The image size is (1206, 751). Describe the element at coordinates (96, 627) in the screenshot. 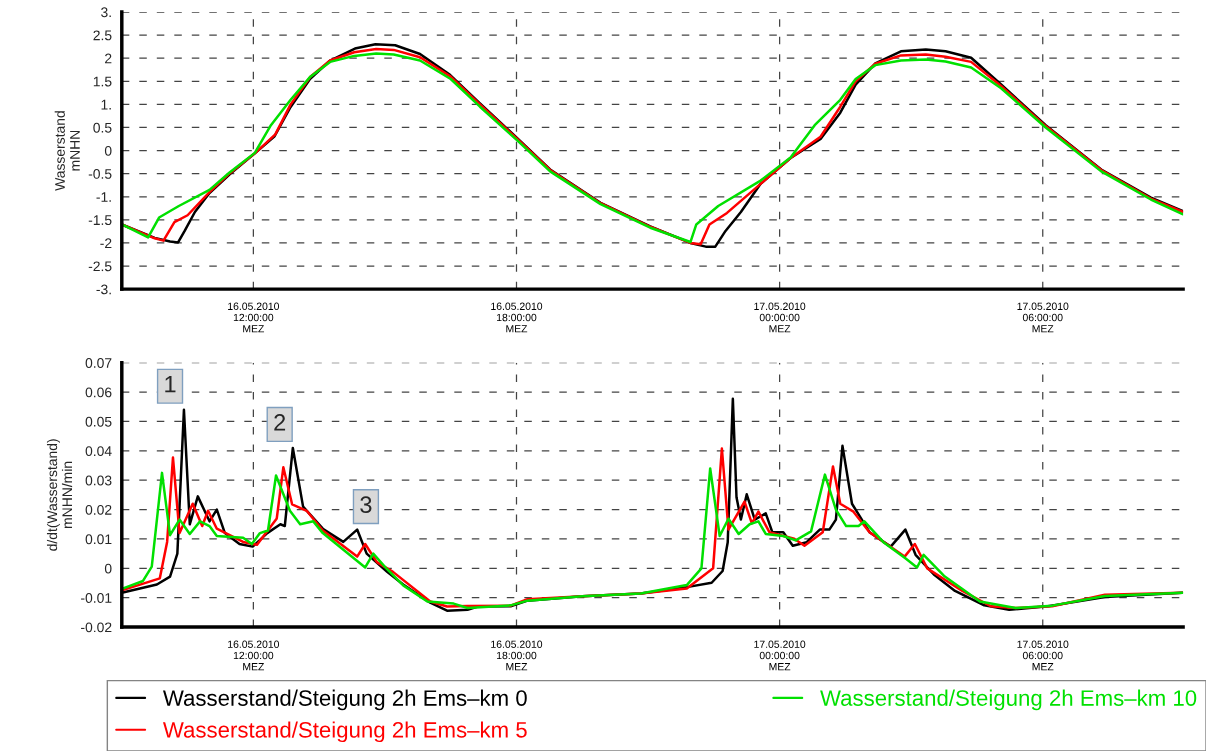

I see `y-tick-label: -0.02` at that location.